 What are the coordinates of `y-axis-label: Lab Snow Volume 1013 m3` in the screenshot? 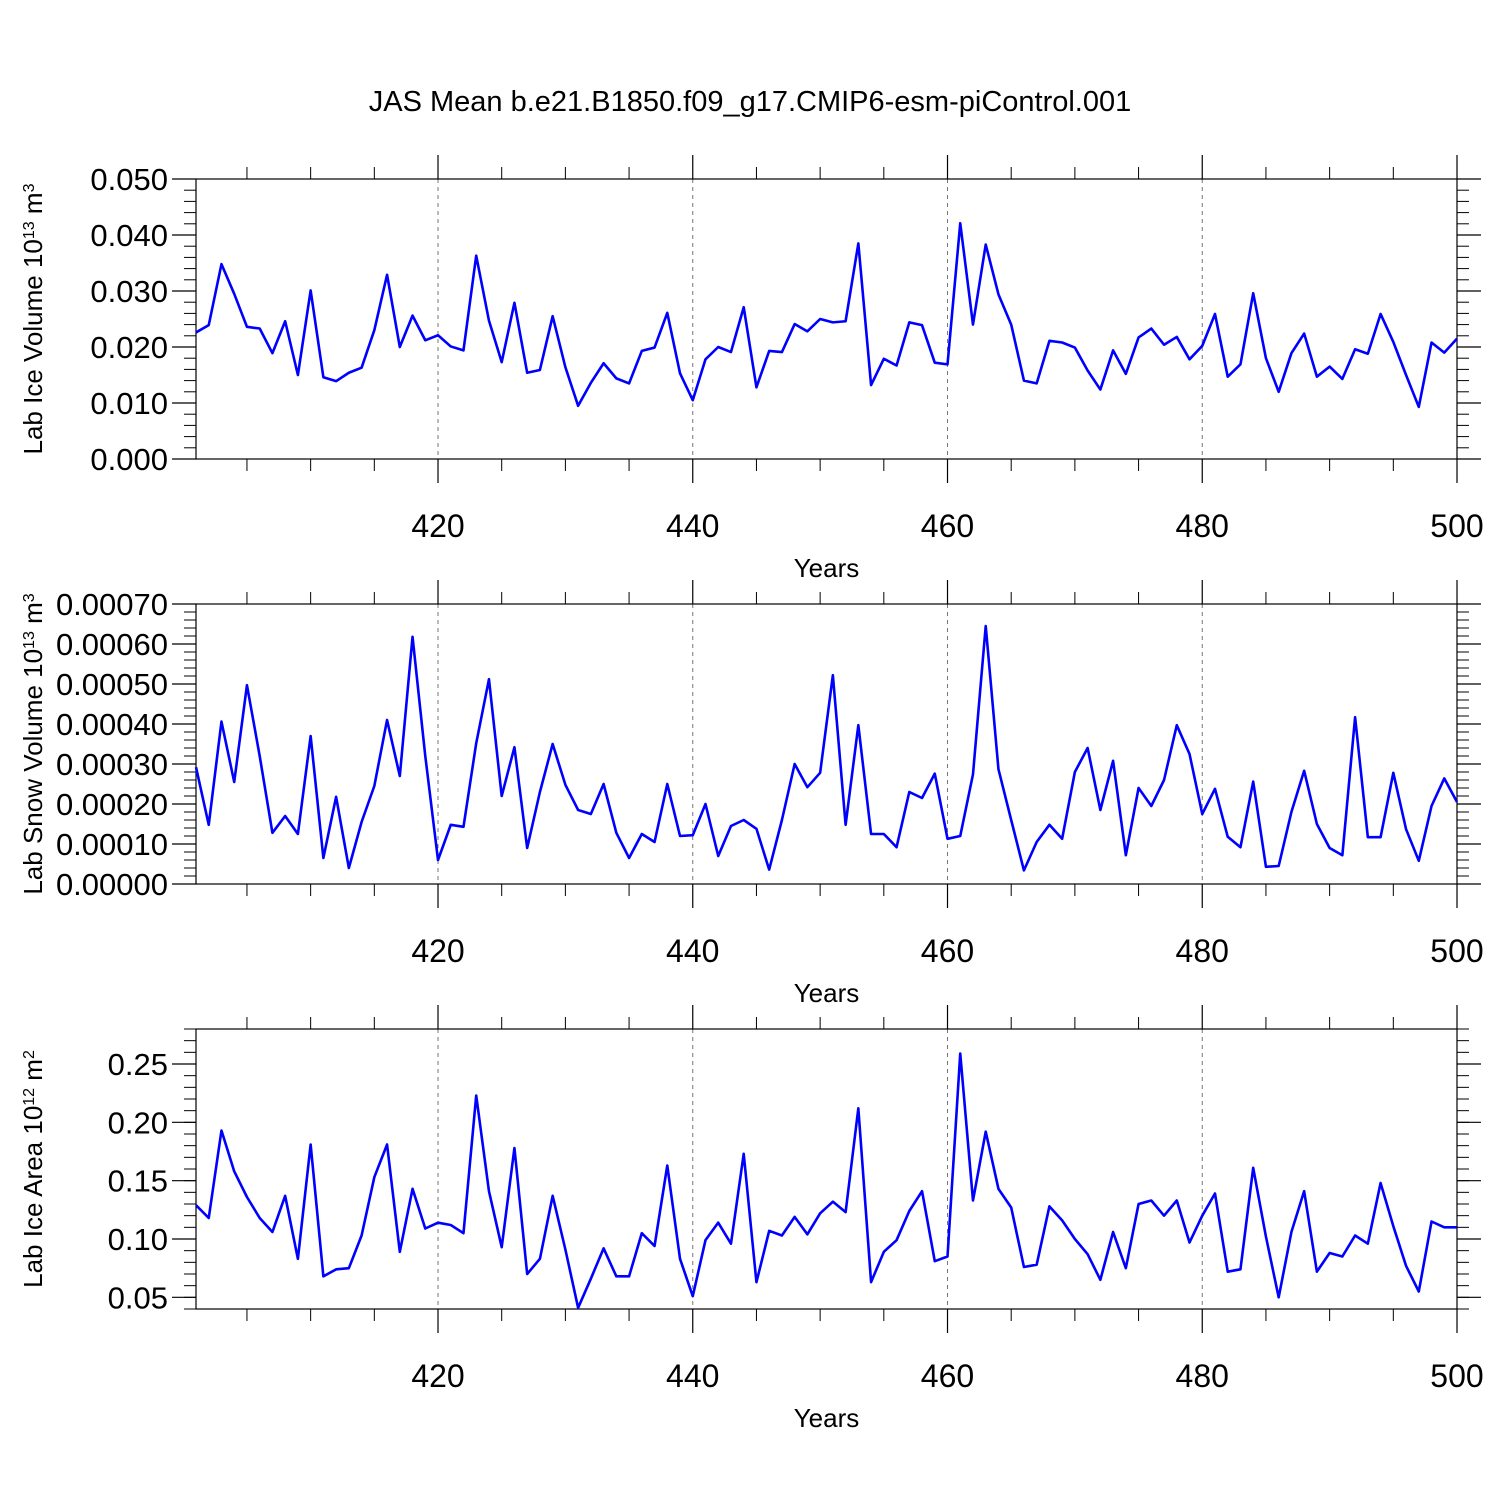 It's located at (33, 743).